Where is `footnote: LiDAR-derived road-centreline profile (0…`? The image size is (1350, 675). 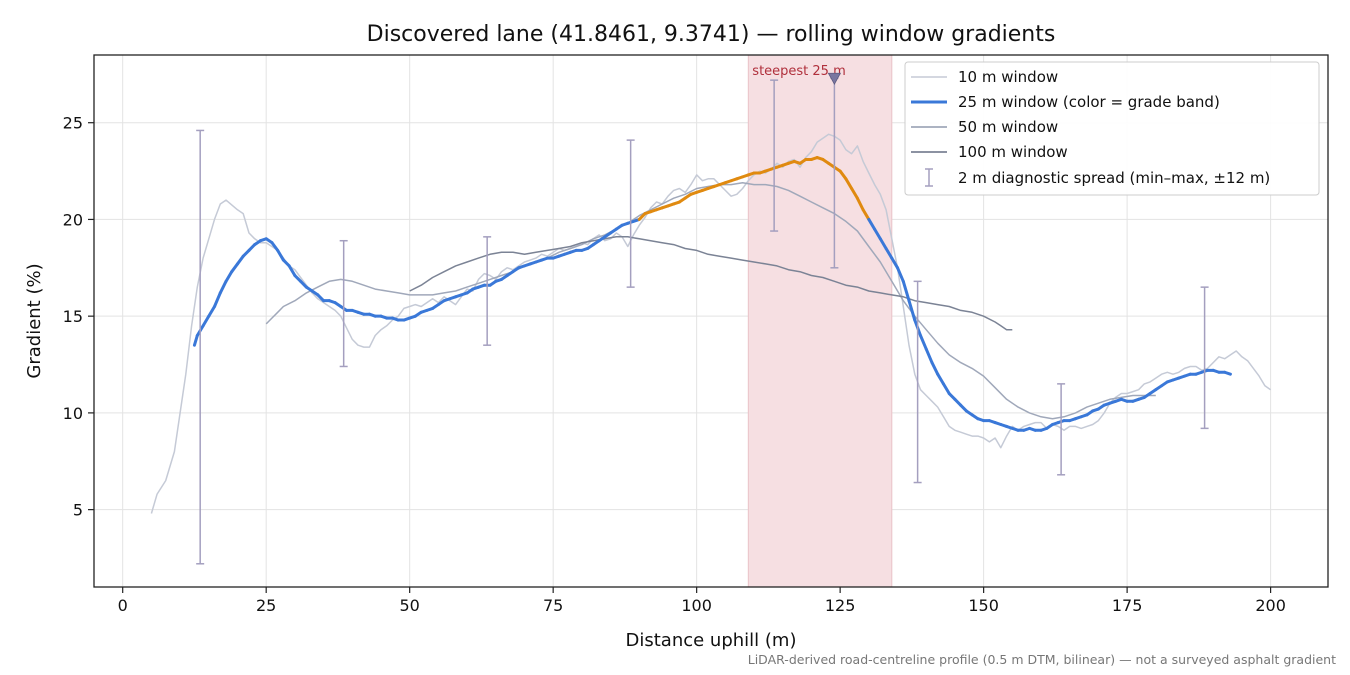
footnote: LiDAR-derived road-centreline profile (0… is located at coordinates (1042, 659).